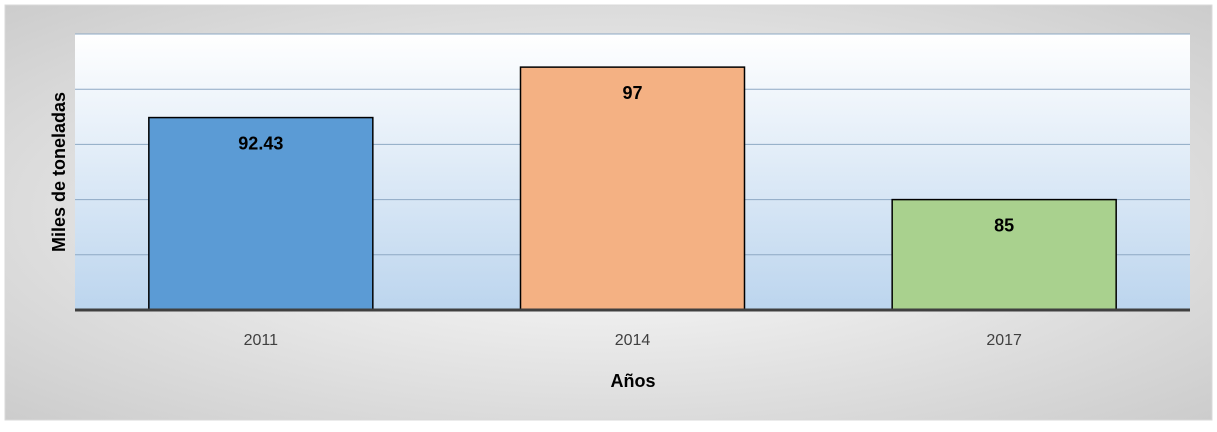 The height and width of the screenshot is (432, 1217). Describe the element at coordinates (260, 143) in the screenshot. I see `data-label: 92.43` at that location.